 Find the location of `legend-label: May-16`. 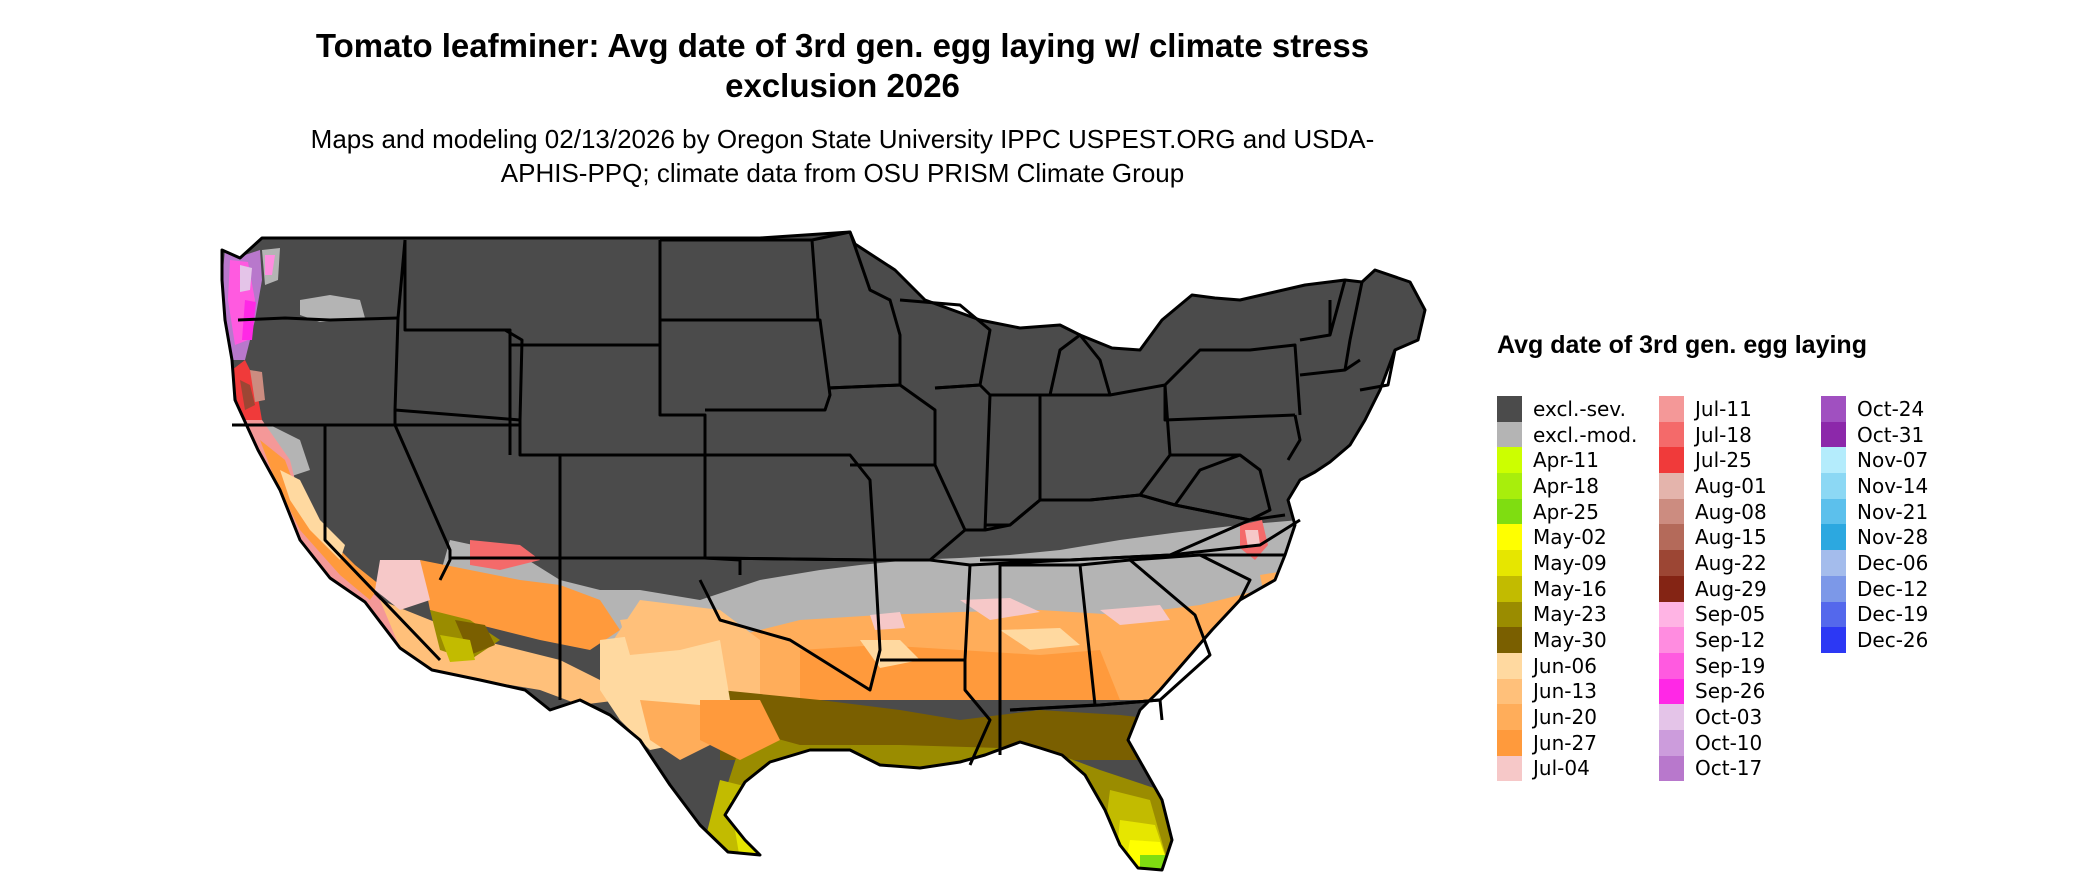

legend-label: May-16 is located at coordinates (1570, 588).